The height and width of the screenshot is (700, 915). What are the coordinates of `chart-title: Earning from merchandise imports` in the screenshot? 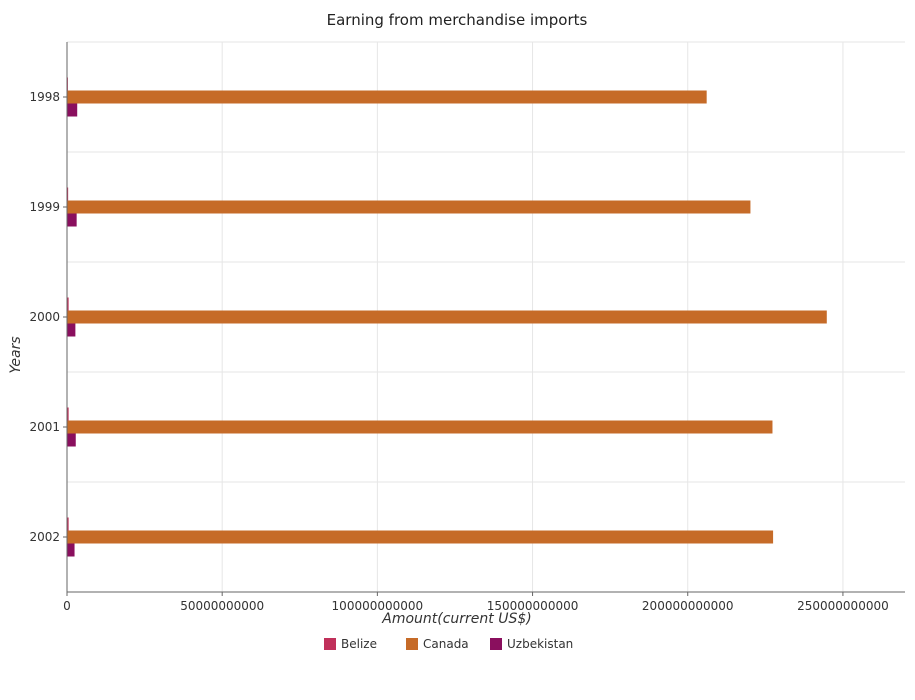 It's located at (457, 20).